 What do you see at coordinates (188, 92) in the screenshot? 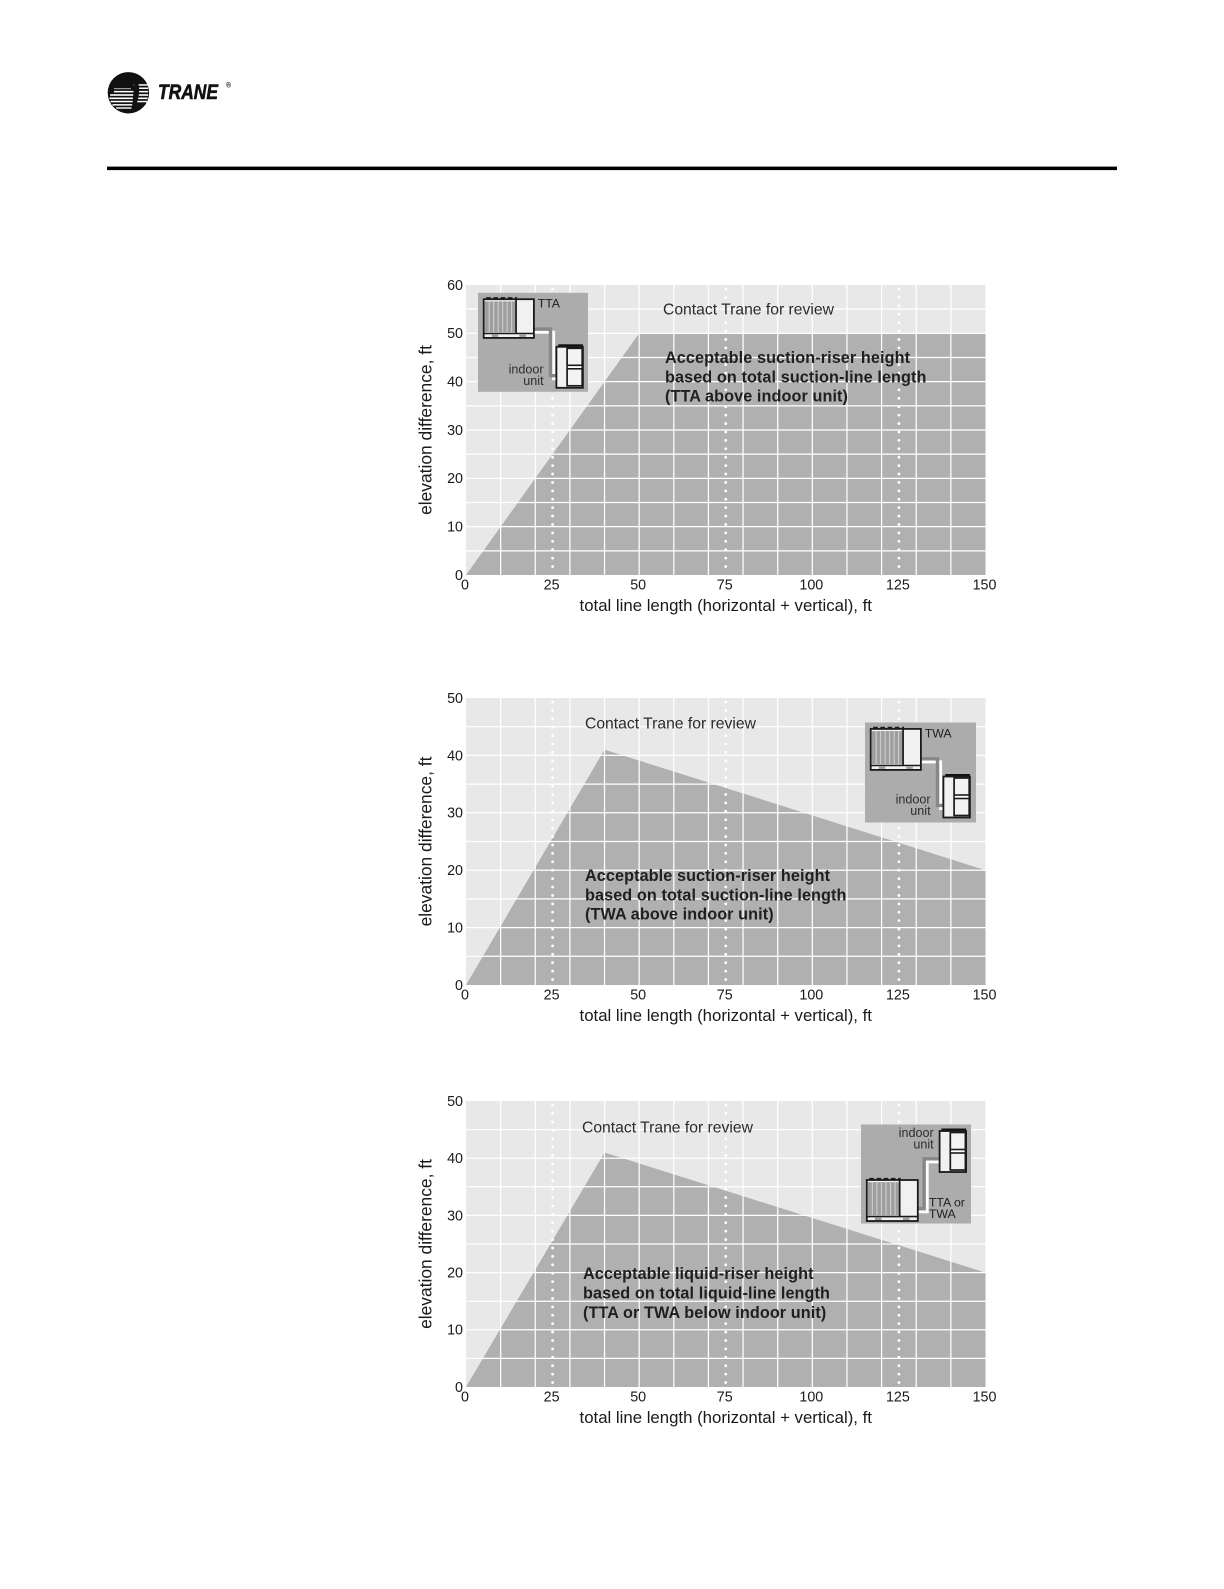
I see `svg-text: TRANE` at bounding box center [188, 92].